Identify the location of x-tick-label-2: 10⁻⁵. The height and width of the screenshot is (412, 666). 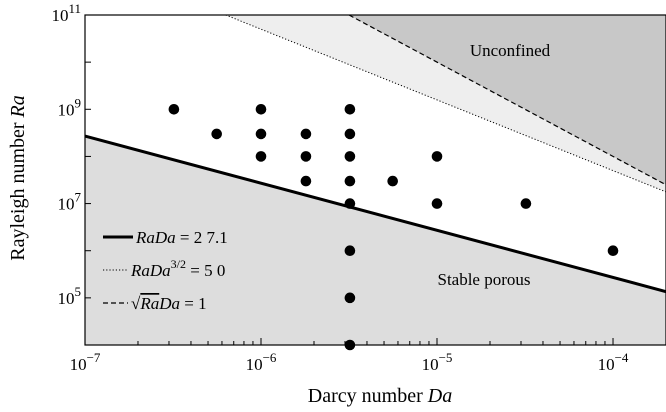
(437, 362).